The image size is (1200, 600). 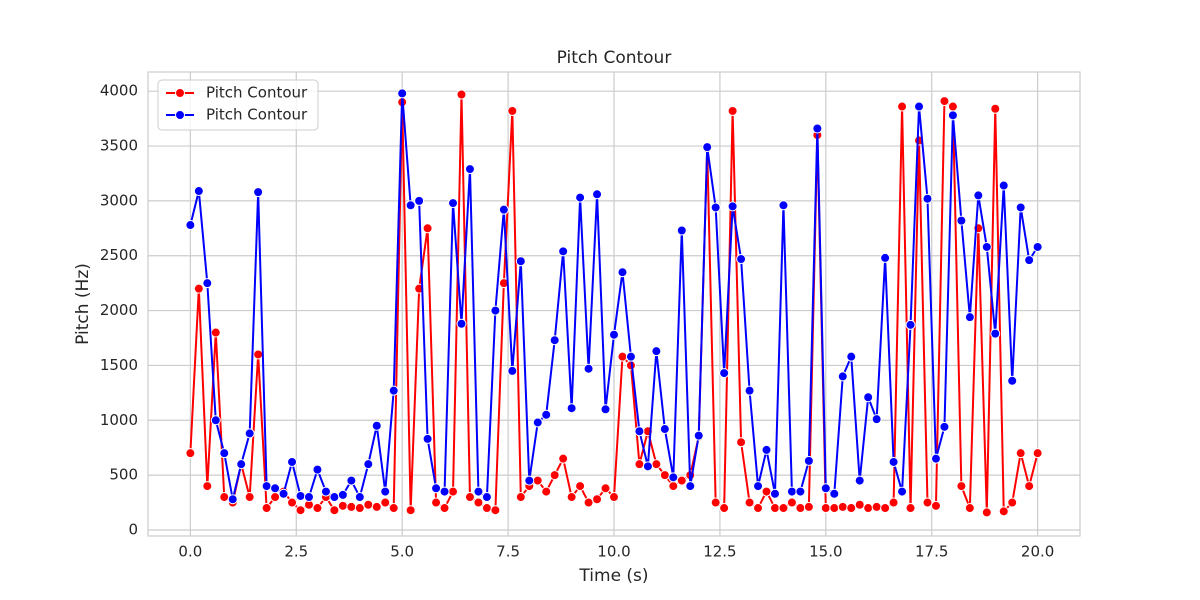 I want to click on x-tick-label: 15.0, so click(x=825, y=552).